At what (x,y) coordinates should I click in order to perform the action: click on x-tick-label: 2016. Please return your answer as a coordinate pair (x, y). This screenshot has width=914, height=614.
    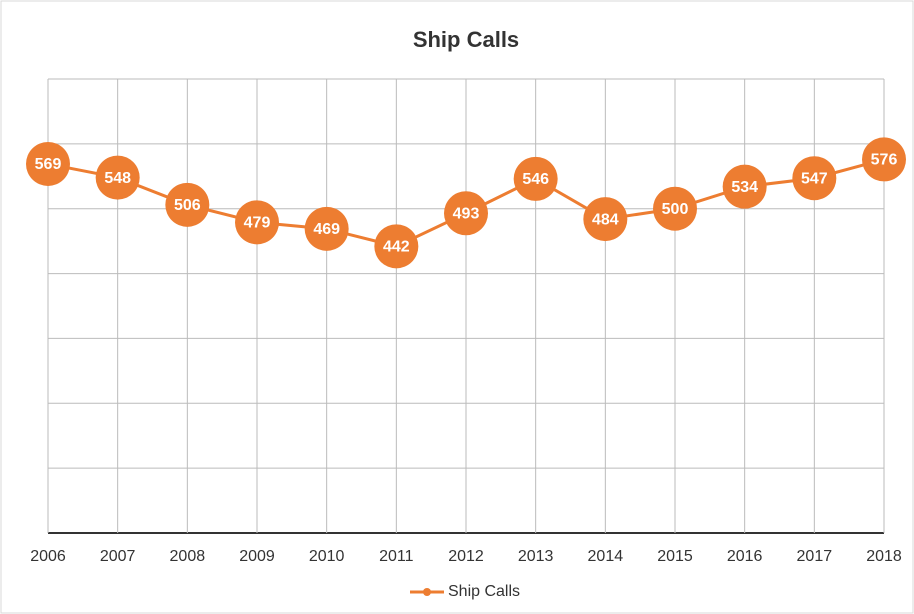
    Looking at the image, I should click on (745, 556).